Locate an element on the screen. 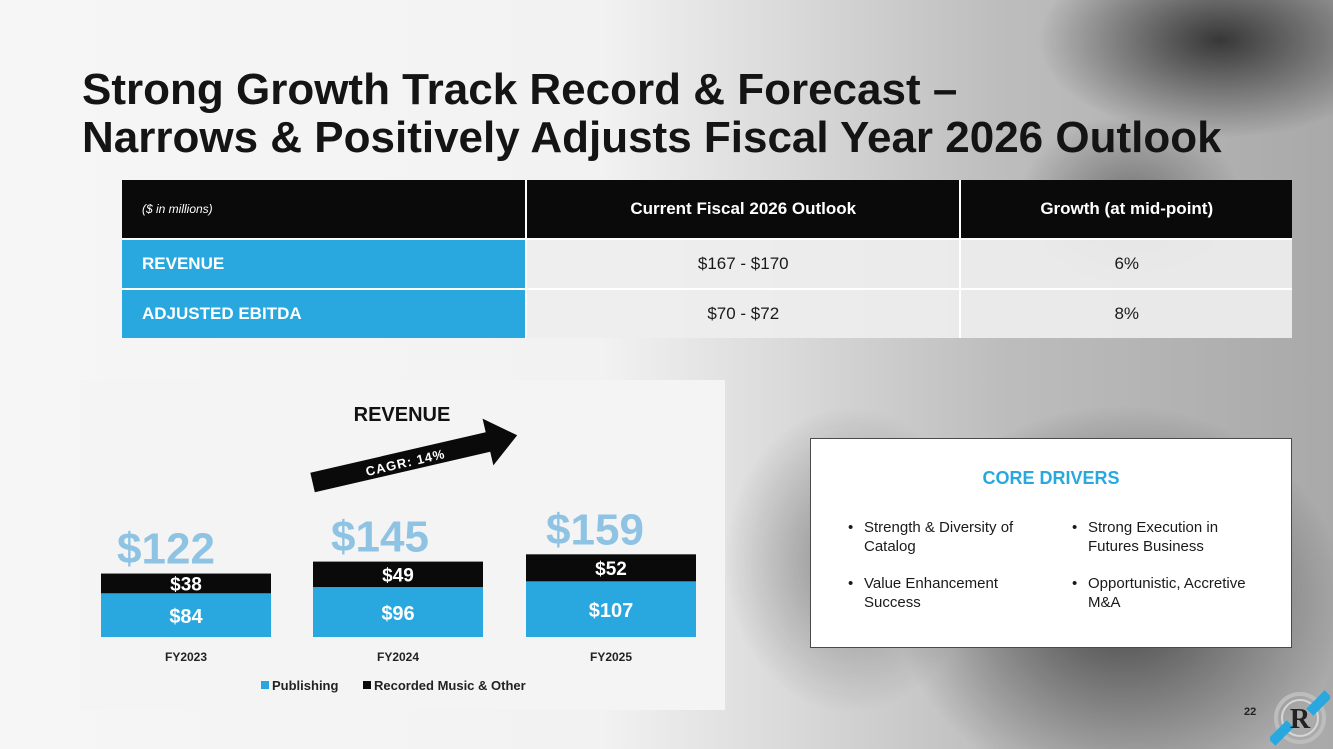  units-label: ($ in millions) is located at coordinates (324, 209).